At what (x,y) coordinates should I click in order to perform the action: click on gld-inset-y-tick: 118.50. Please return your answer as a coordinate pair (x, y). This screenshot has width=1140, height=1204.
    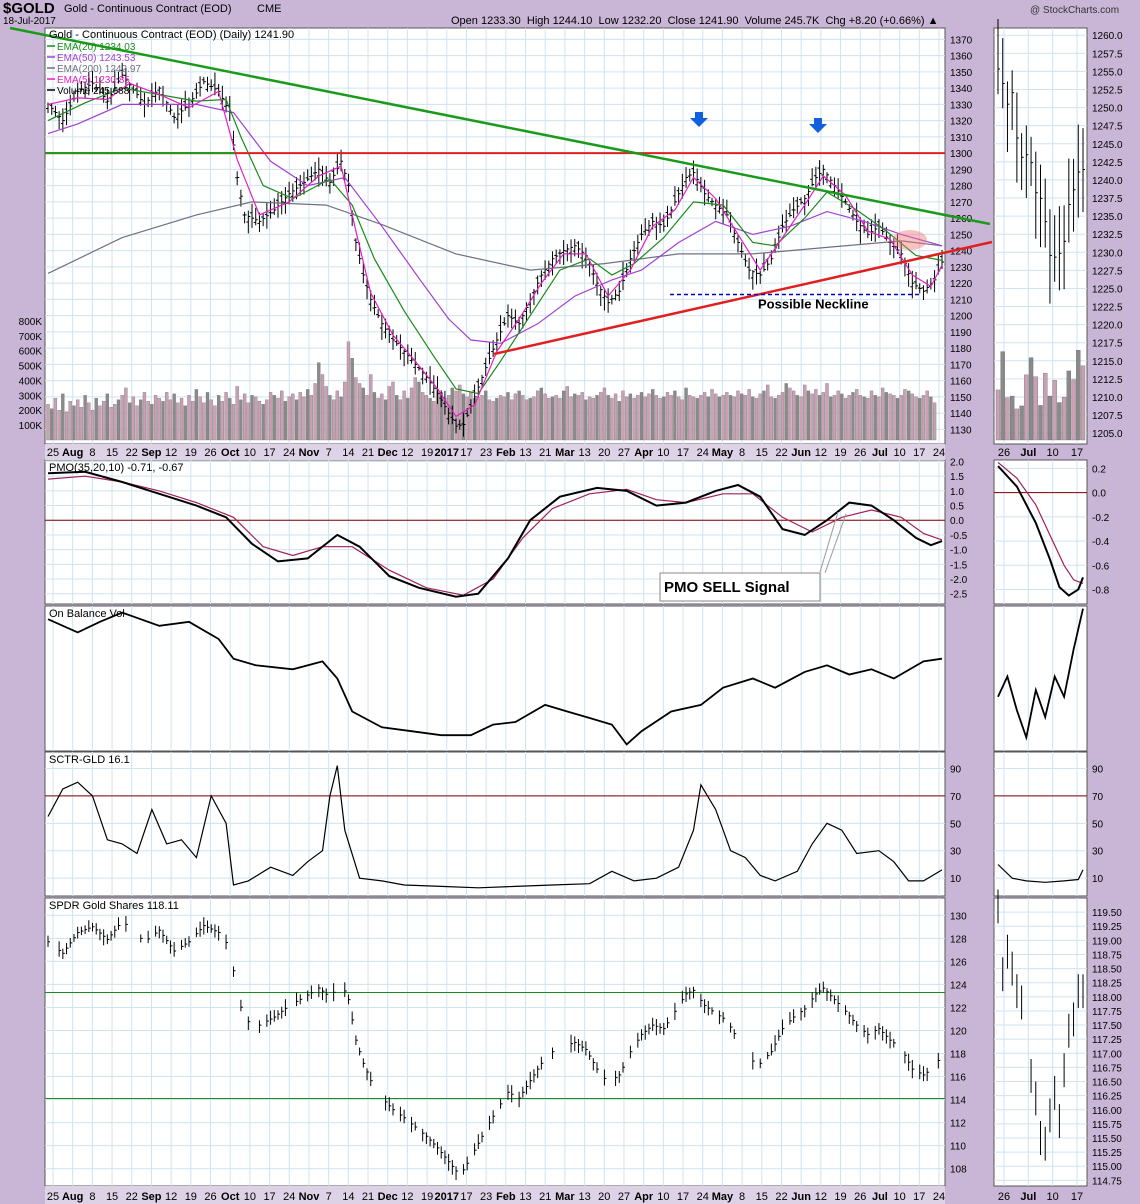
    Looking at the image, I should click on (1107, 970).